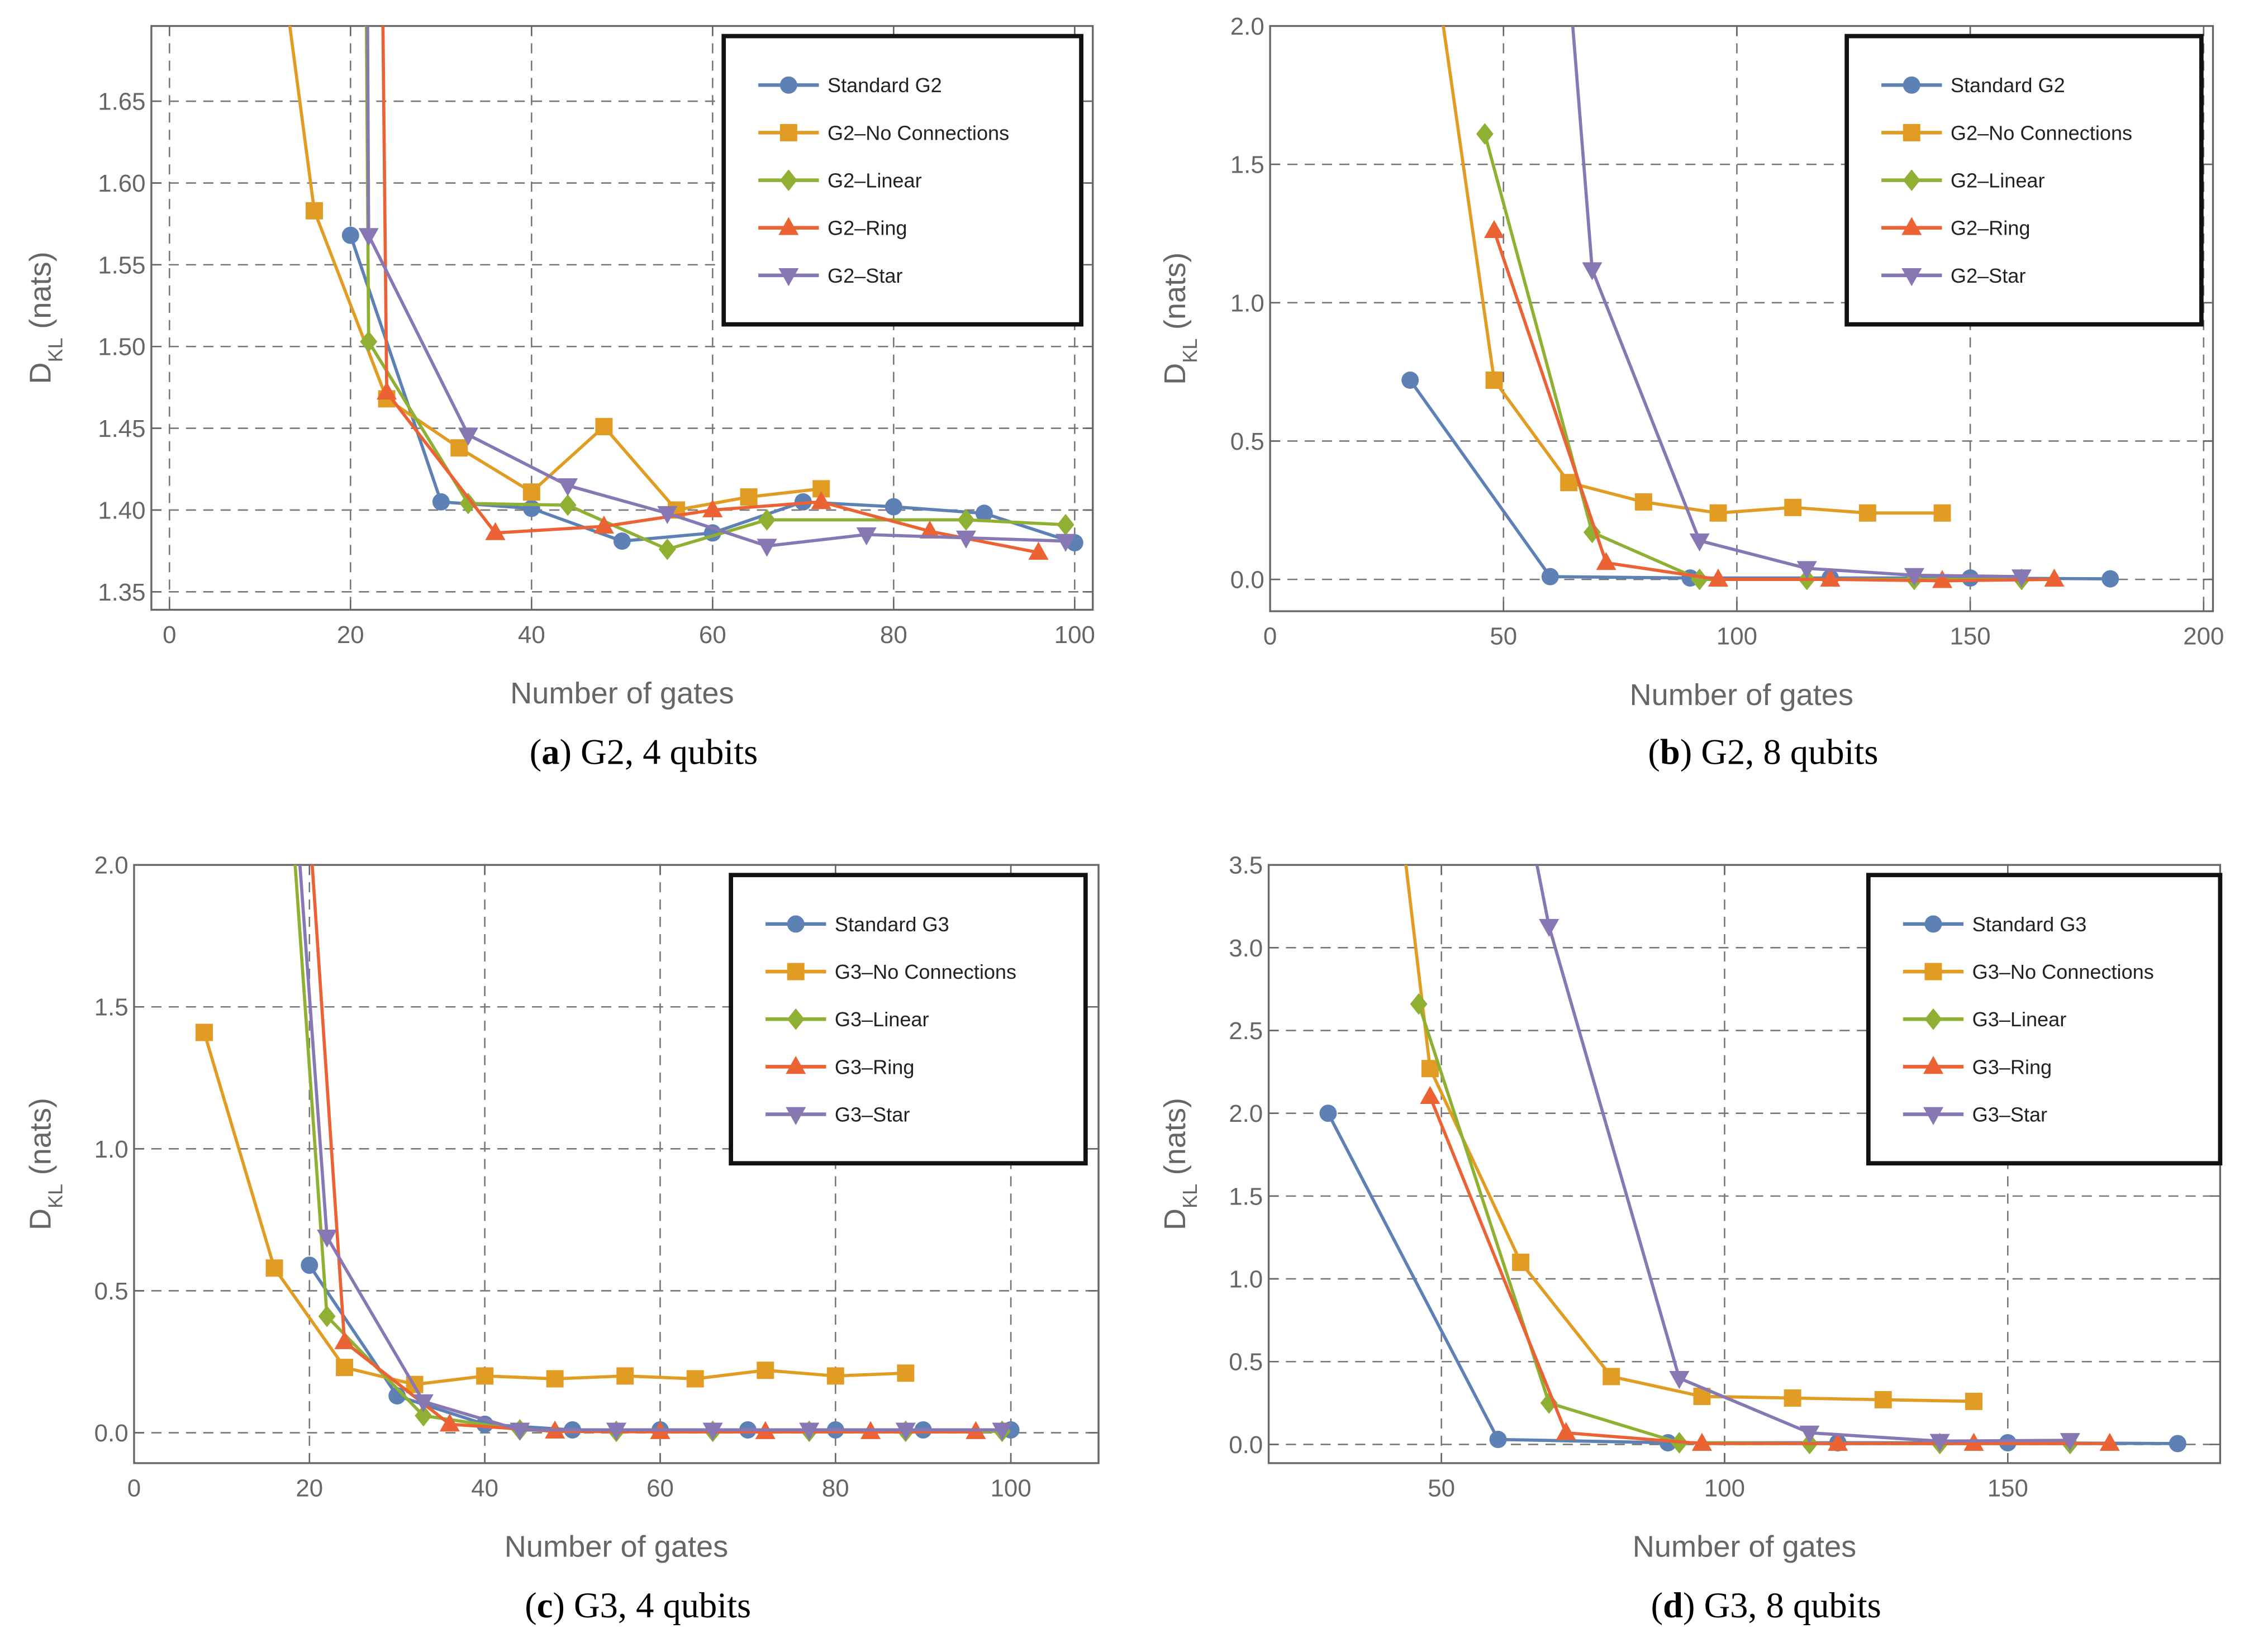 Image resolution: width=2249 pixels, height=1652 pixels. Describe the element at coordinates (1773, 406) in the screenshot. I see `series-line-ring` at that location.